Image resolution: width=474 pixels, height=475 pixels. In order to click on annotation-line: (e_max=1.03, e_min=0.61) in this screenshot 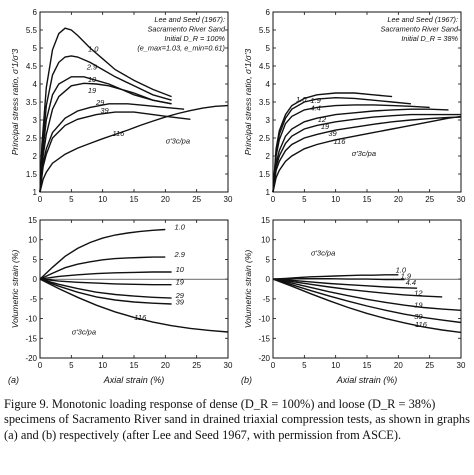, I will do `click(181, 48)`.